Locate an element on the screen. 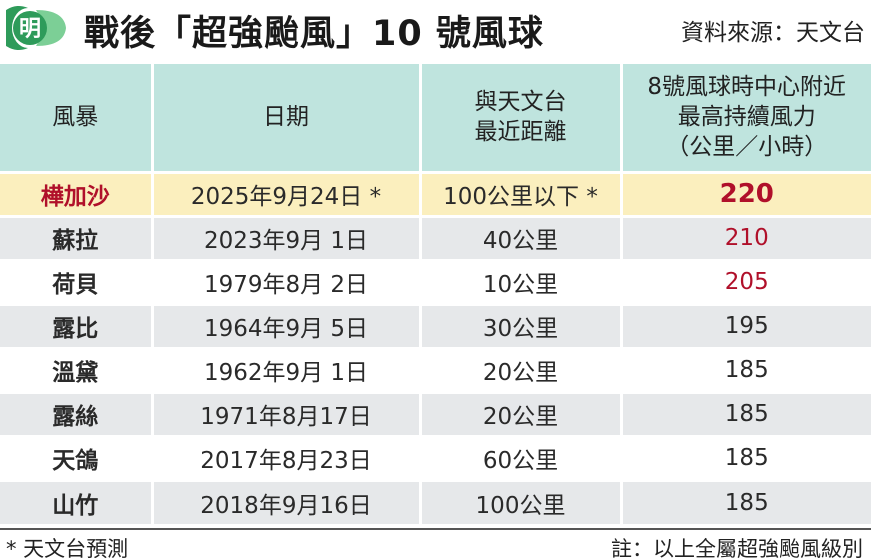 This screenshot has height=559, width=871. header: 明 戰後「超強颱風」10 號風球 資料來源：天文台 is located at coordinates (435, 29).